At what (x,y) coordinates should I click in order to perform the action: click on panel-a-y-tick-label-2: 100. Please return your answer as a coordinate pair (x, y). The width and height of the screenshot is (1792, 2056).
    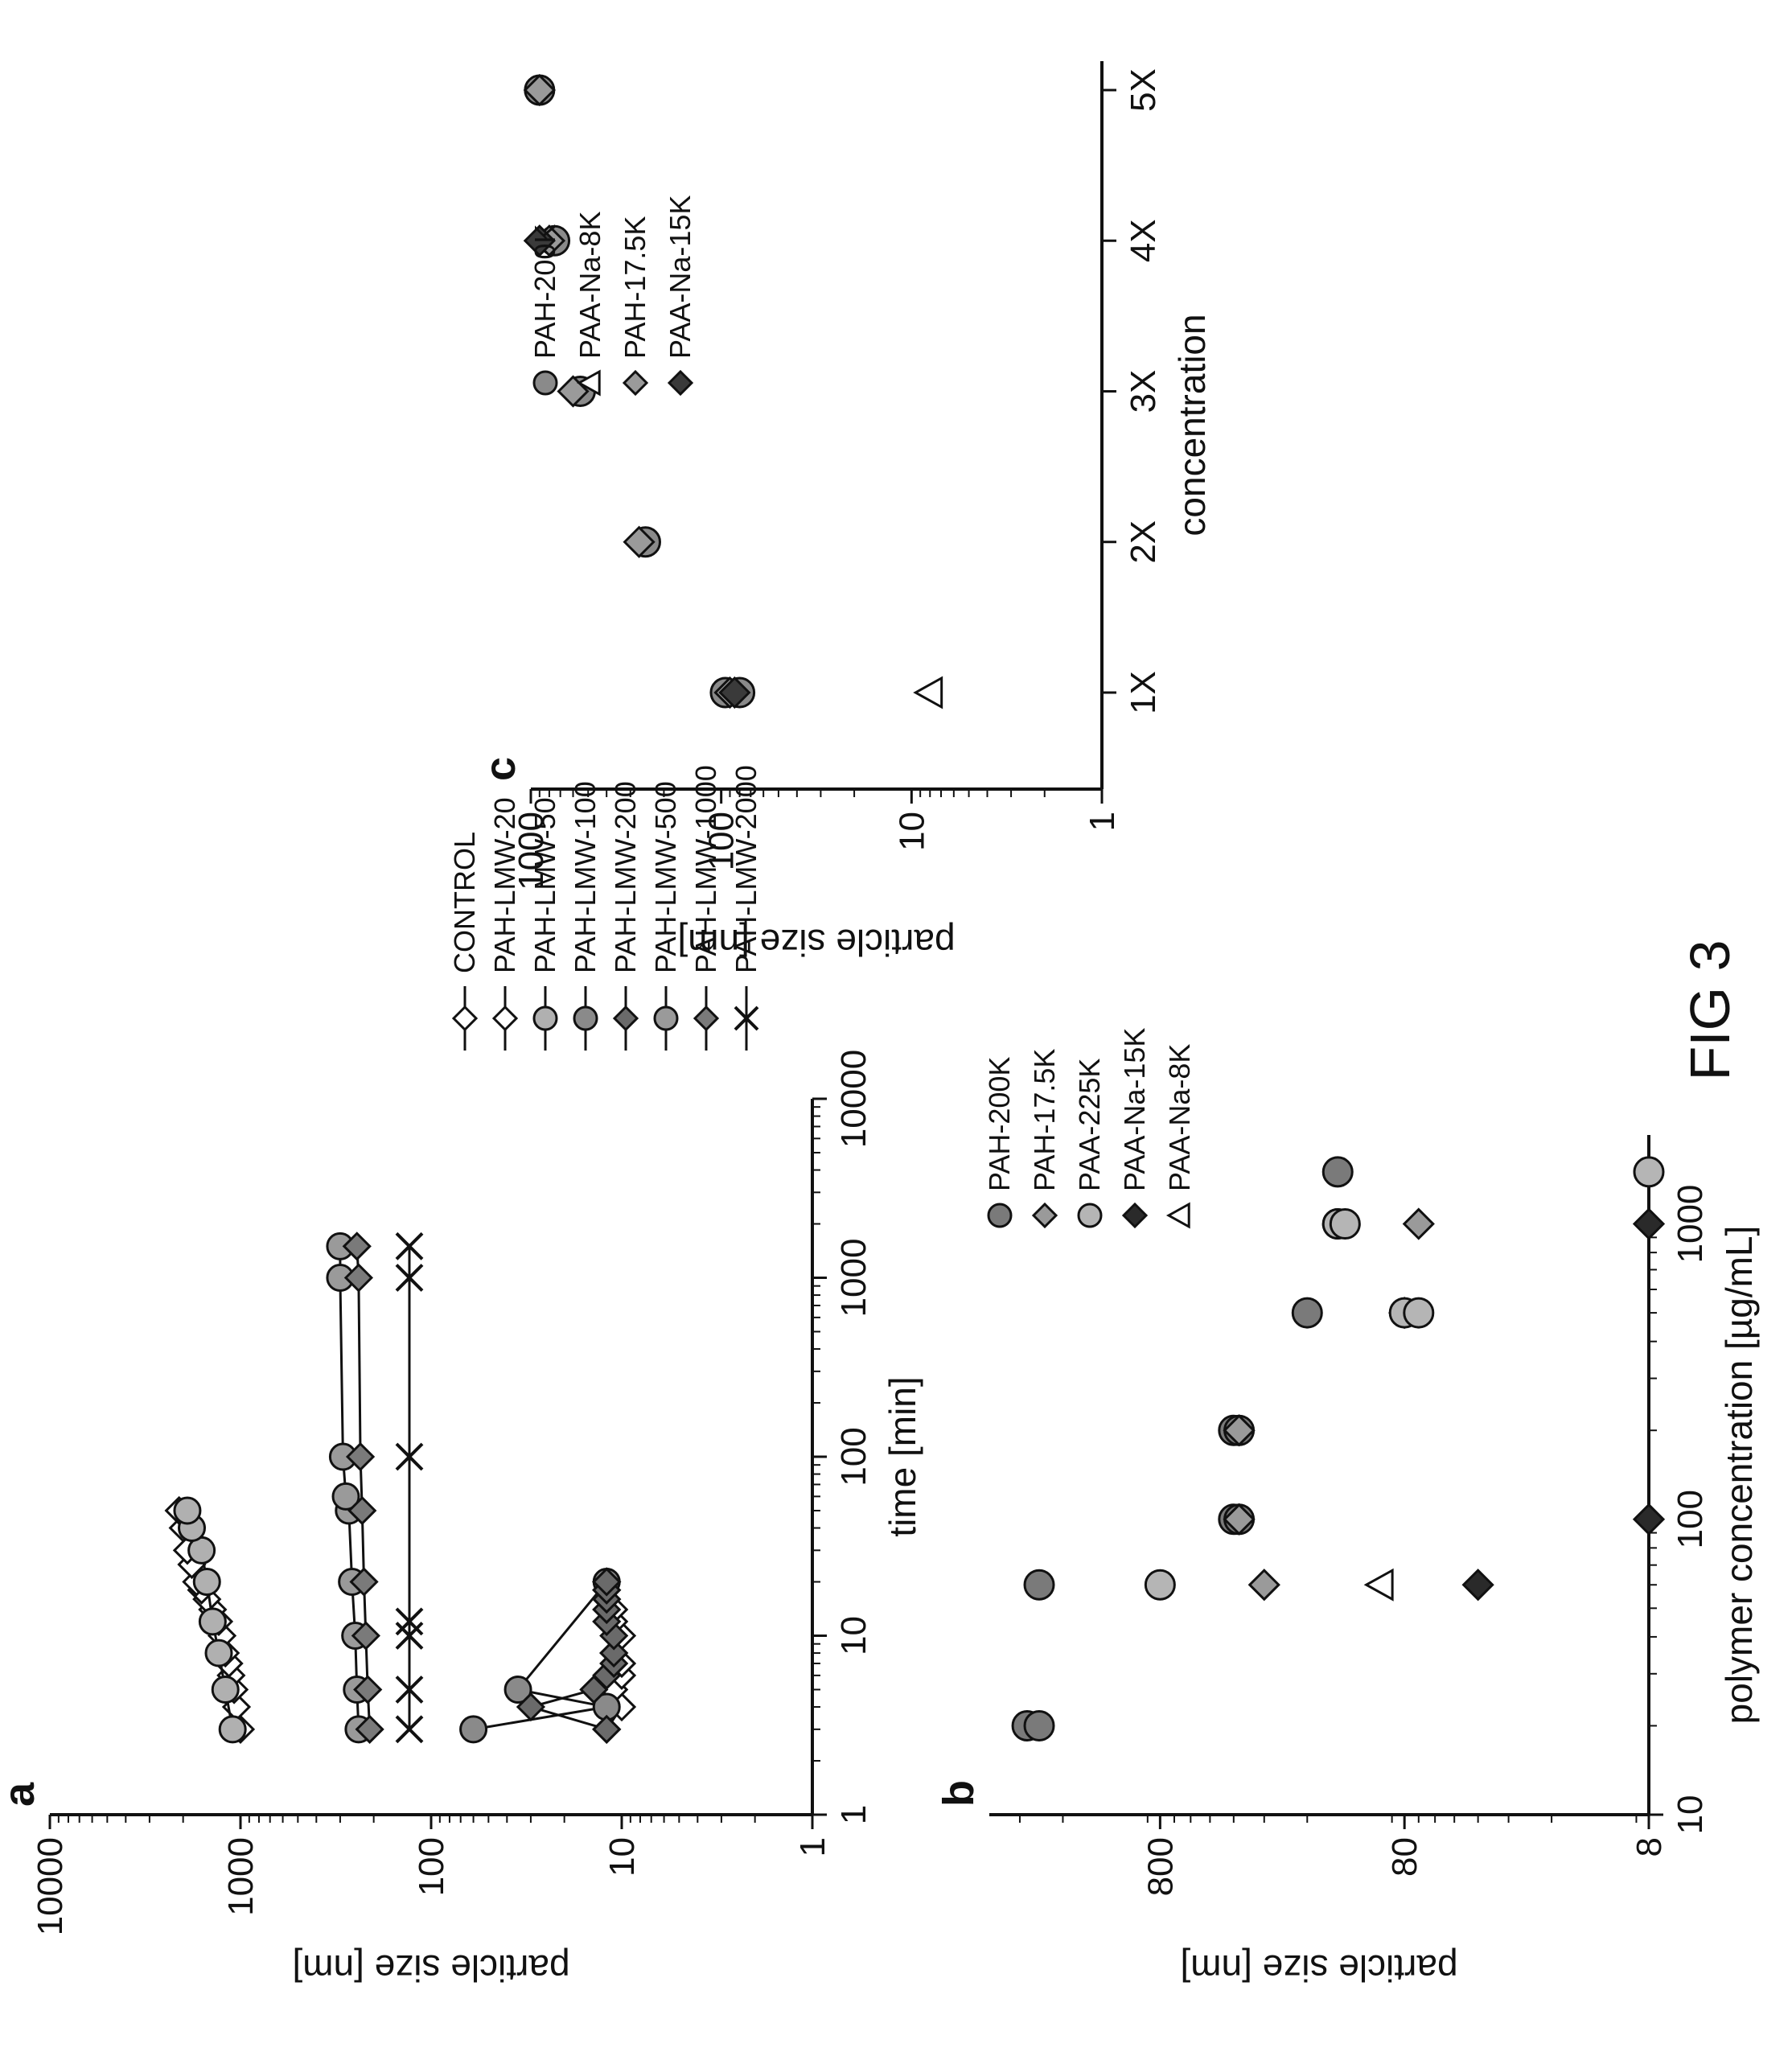
    Looking at the image, I should click on (431, 1866).